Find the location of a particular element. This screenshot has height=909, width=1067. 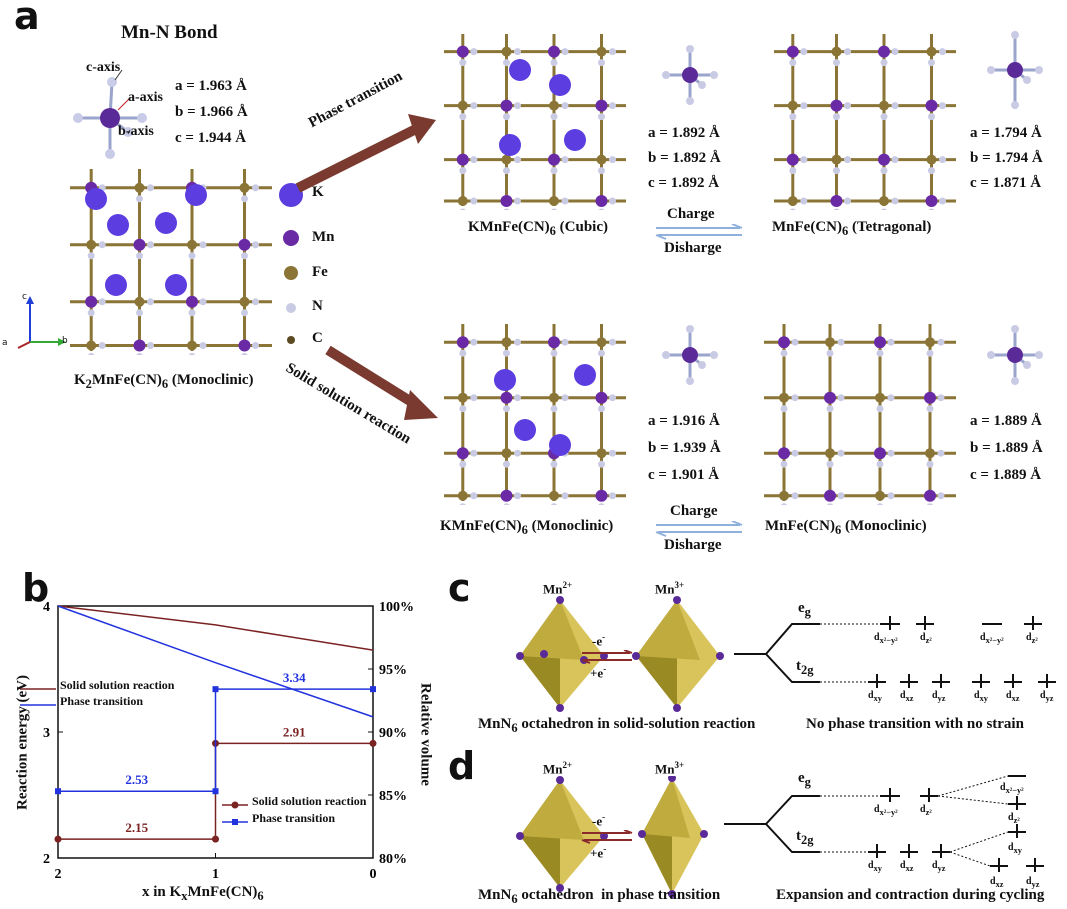

x-tick-label: 1 is located at coordinates (215, 874).